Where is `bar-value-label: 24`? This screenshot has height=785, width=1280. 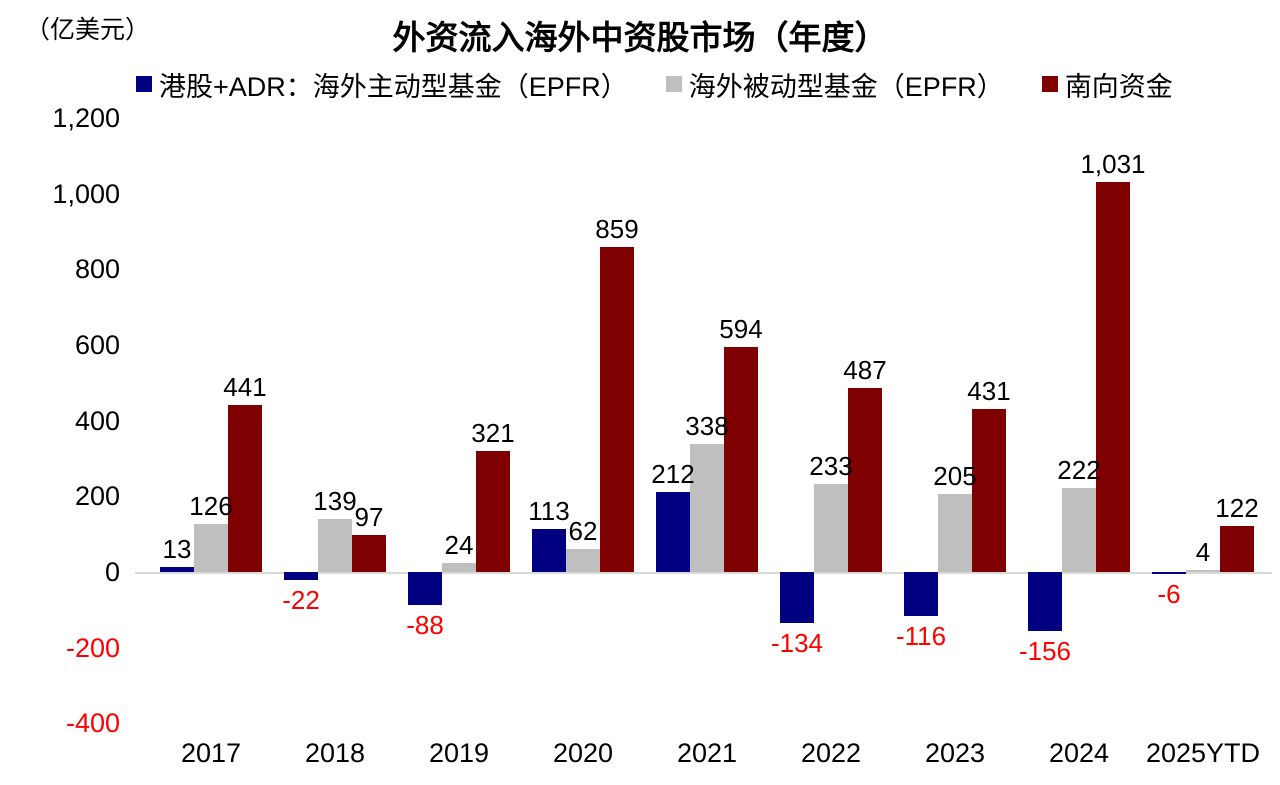
bar-value-label: 24 is located at coordinates (459, 544).